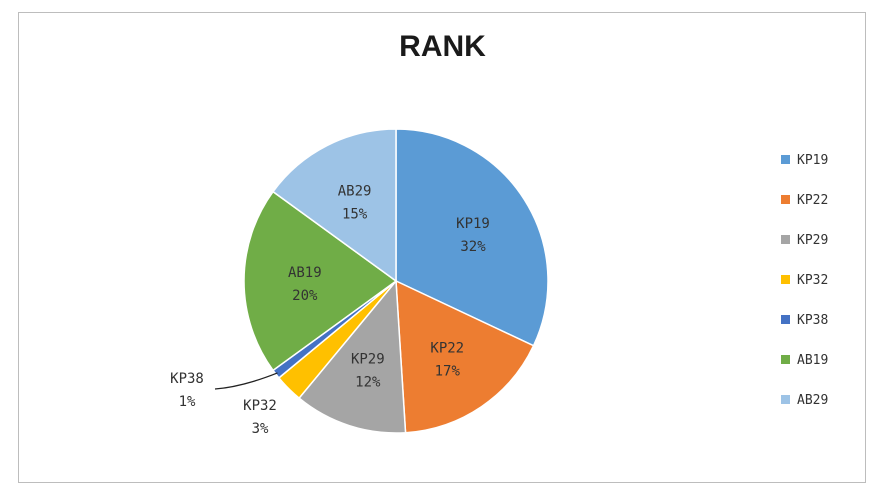 This screenshot has height=494, width=885. What do you see at coordinates (812, 160) in the screenshot?
I see `legend-label-kp19: KP19` at bounding box center [812, 160].